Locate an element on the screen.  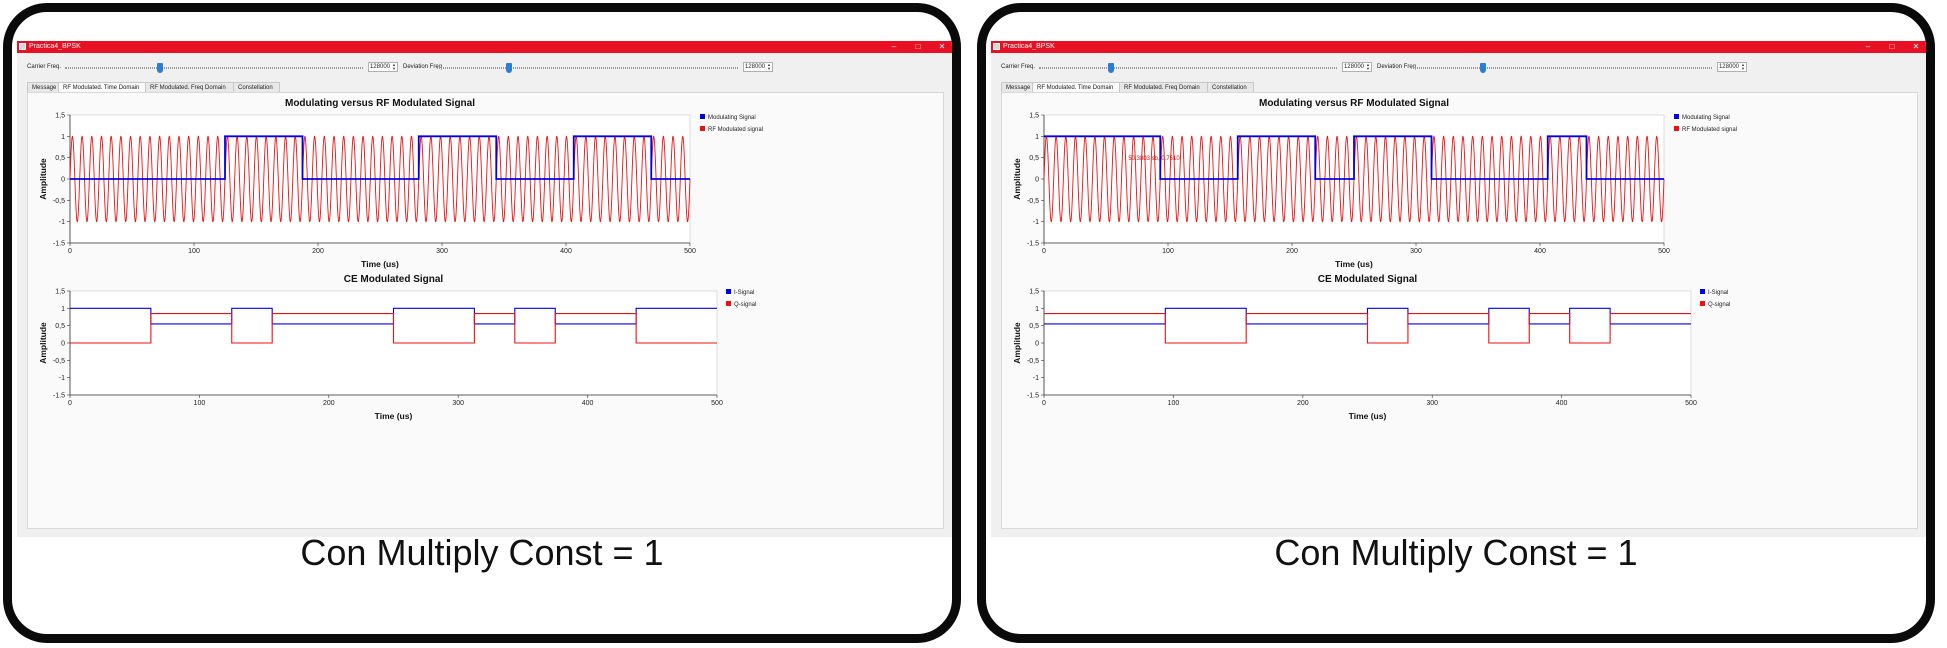
carrier-freq-value: 128000 is located at coordinates (1353, 67).